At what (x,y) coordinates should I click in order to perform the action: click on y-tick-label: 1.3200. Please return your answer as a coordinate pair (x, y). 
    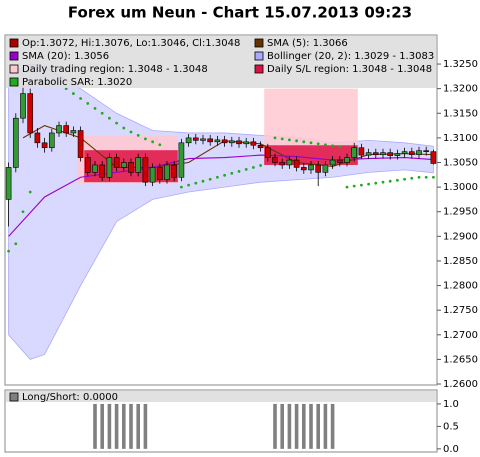
    Looking at the image, I should click on (460, 89).